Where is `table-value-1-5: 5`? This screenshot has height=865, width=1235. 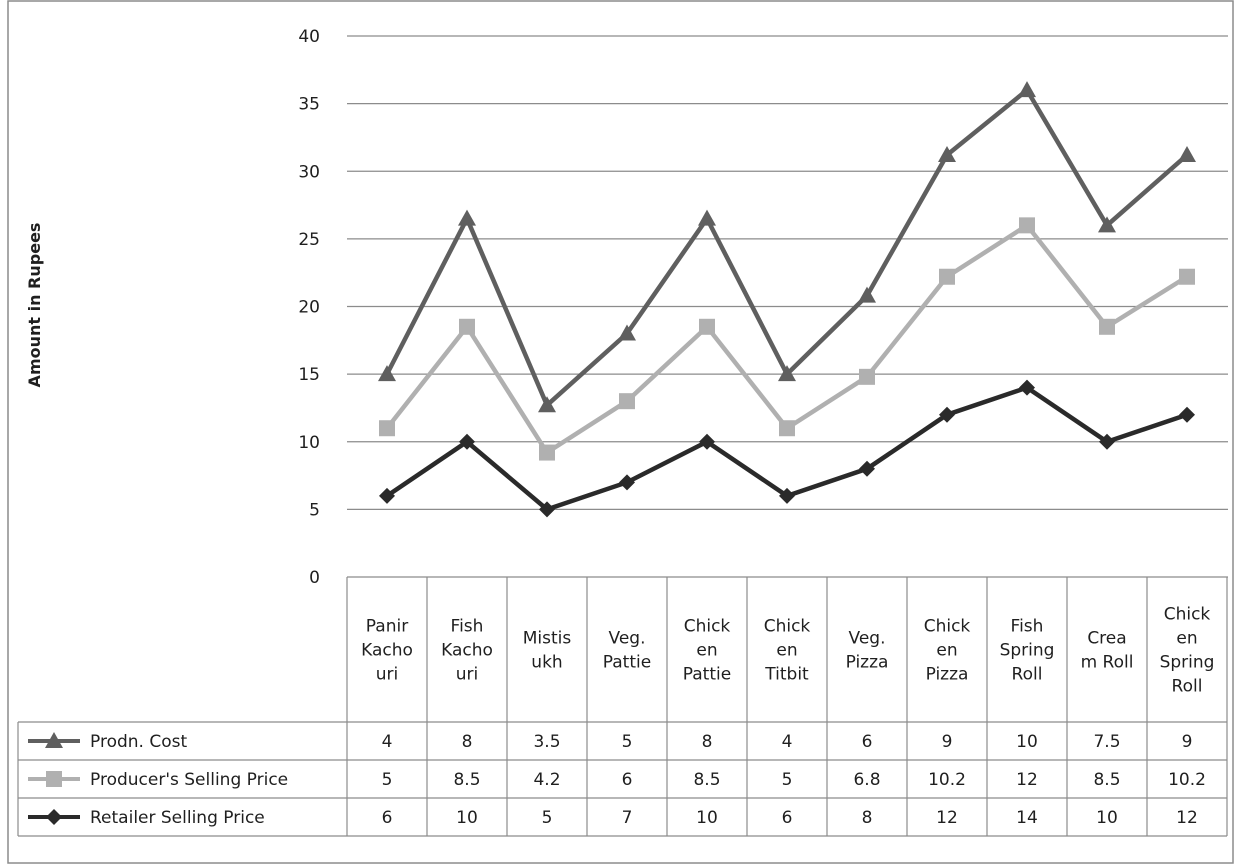 table-value-1-5: 5 is located at coordinates (787, 780).